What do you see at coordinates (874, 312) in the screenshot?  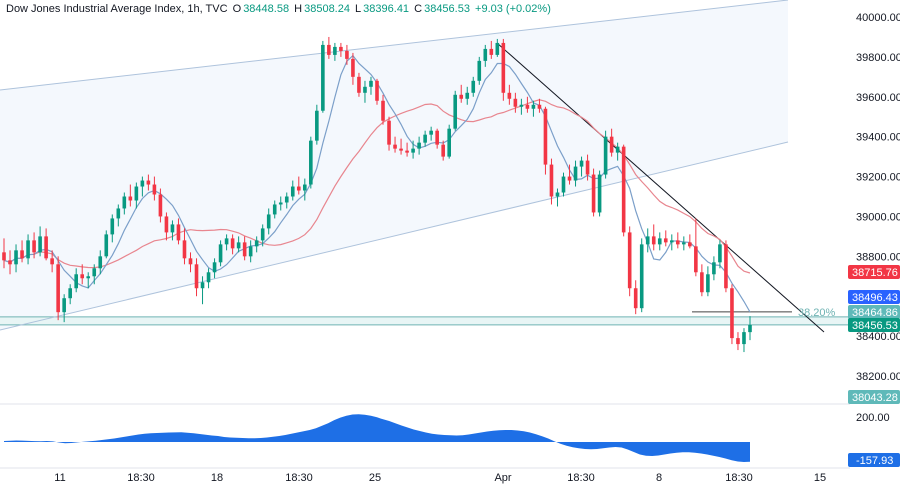 I see `price-tag: 38464.86` at bounding box center [874, 312].